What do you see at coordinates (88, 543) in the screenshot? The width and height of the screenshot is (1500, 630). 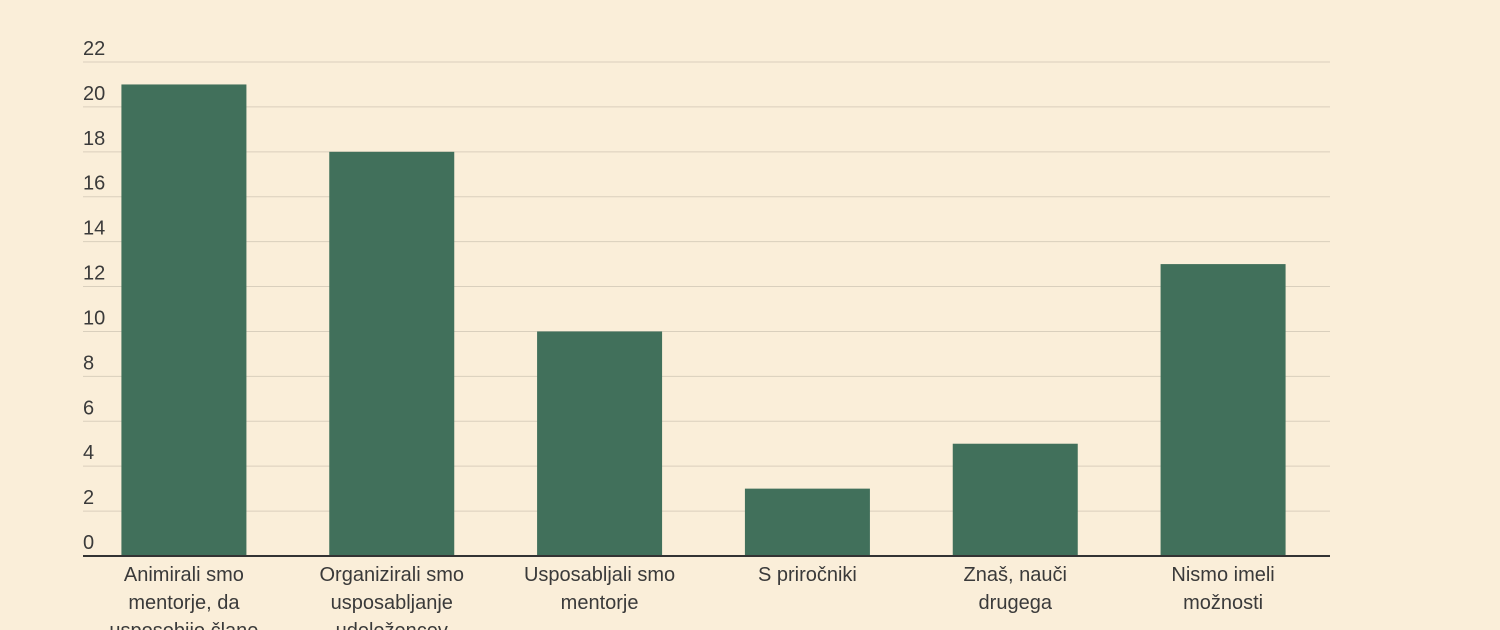 I see `y-tick-label: 0` at bounding box center [88, 543].